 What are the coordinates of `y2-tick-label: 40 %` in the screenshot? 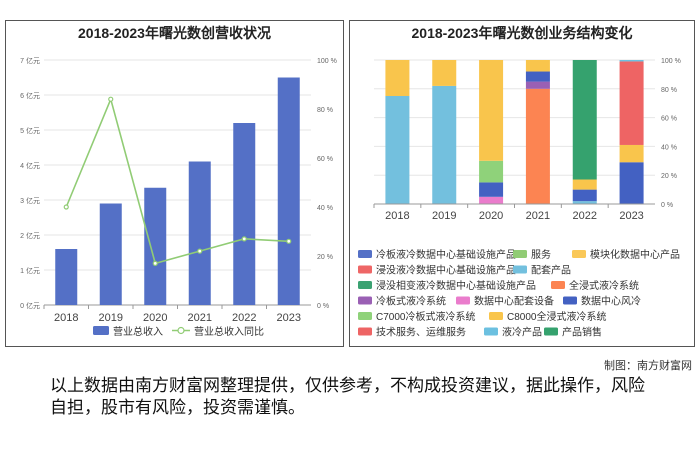 It's located at (325, 208).